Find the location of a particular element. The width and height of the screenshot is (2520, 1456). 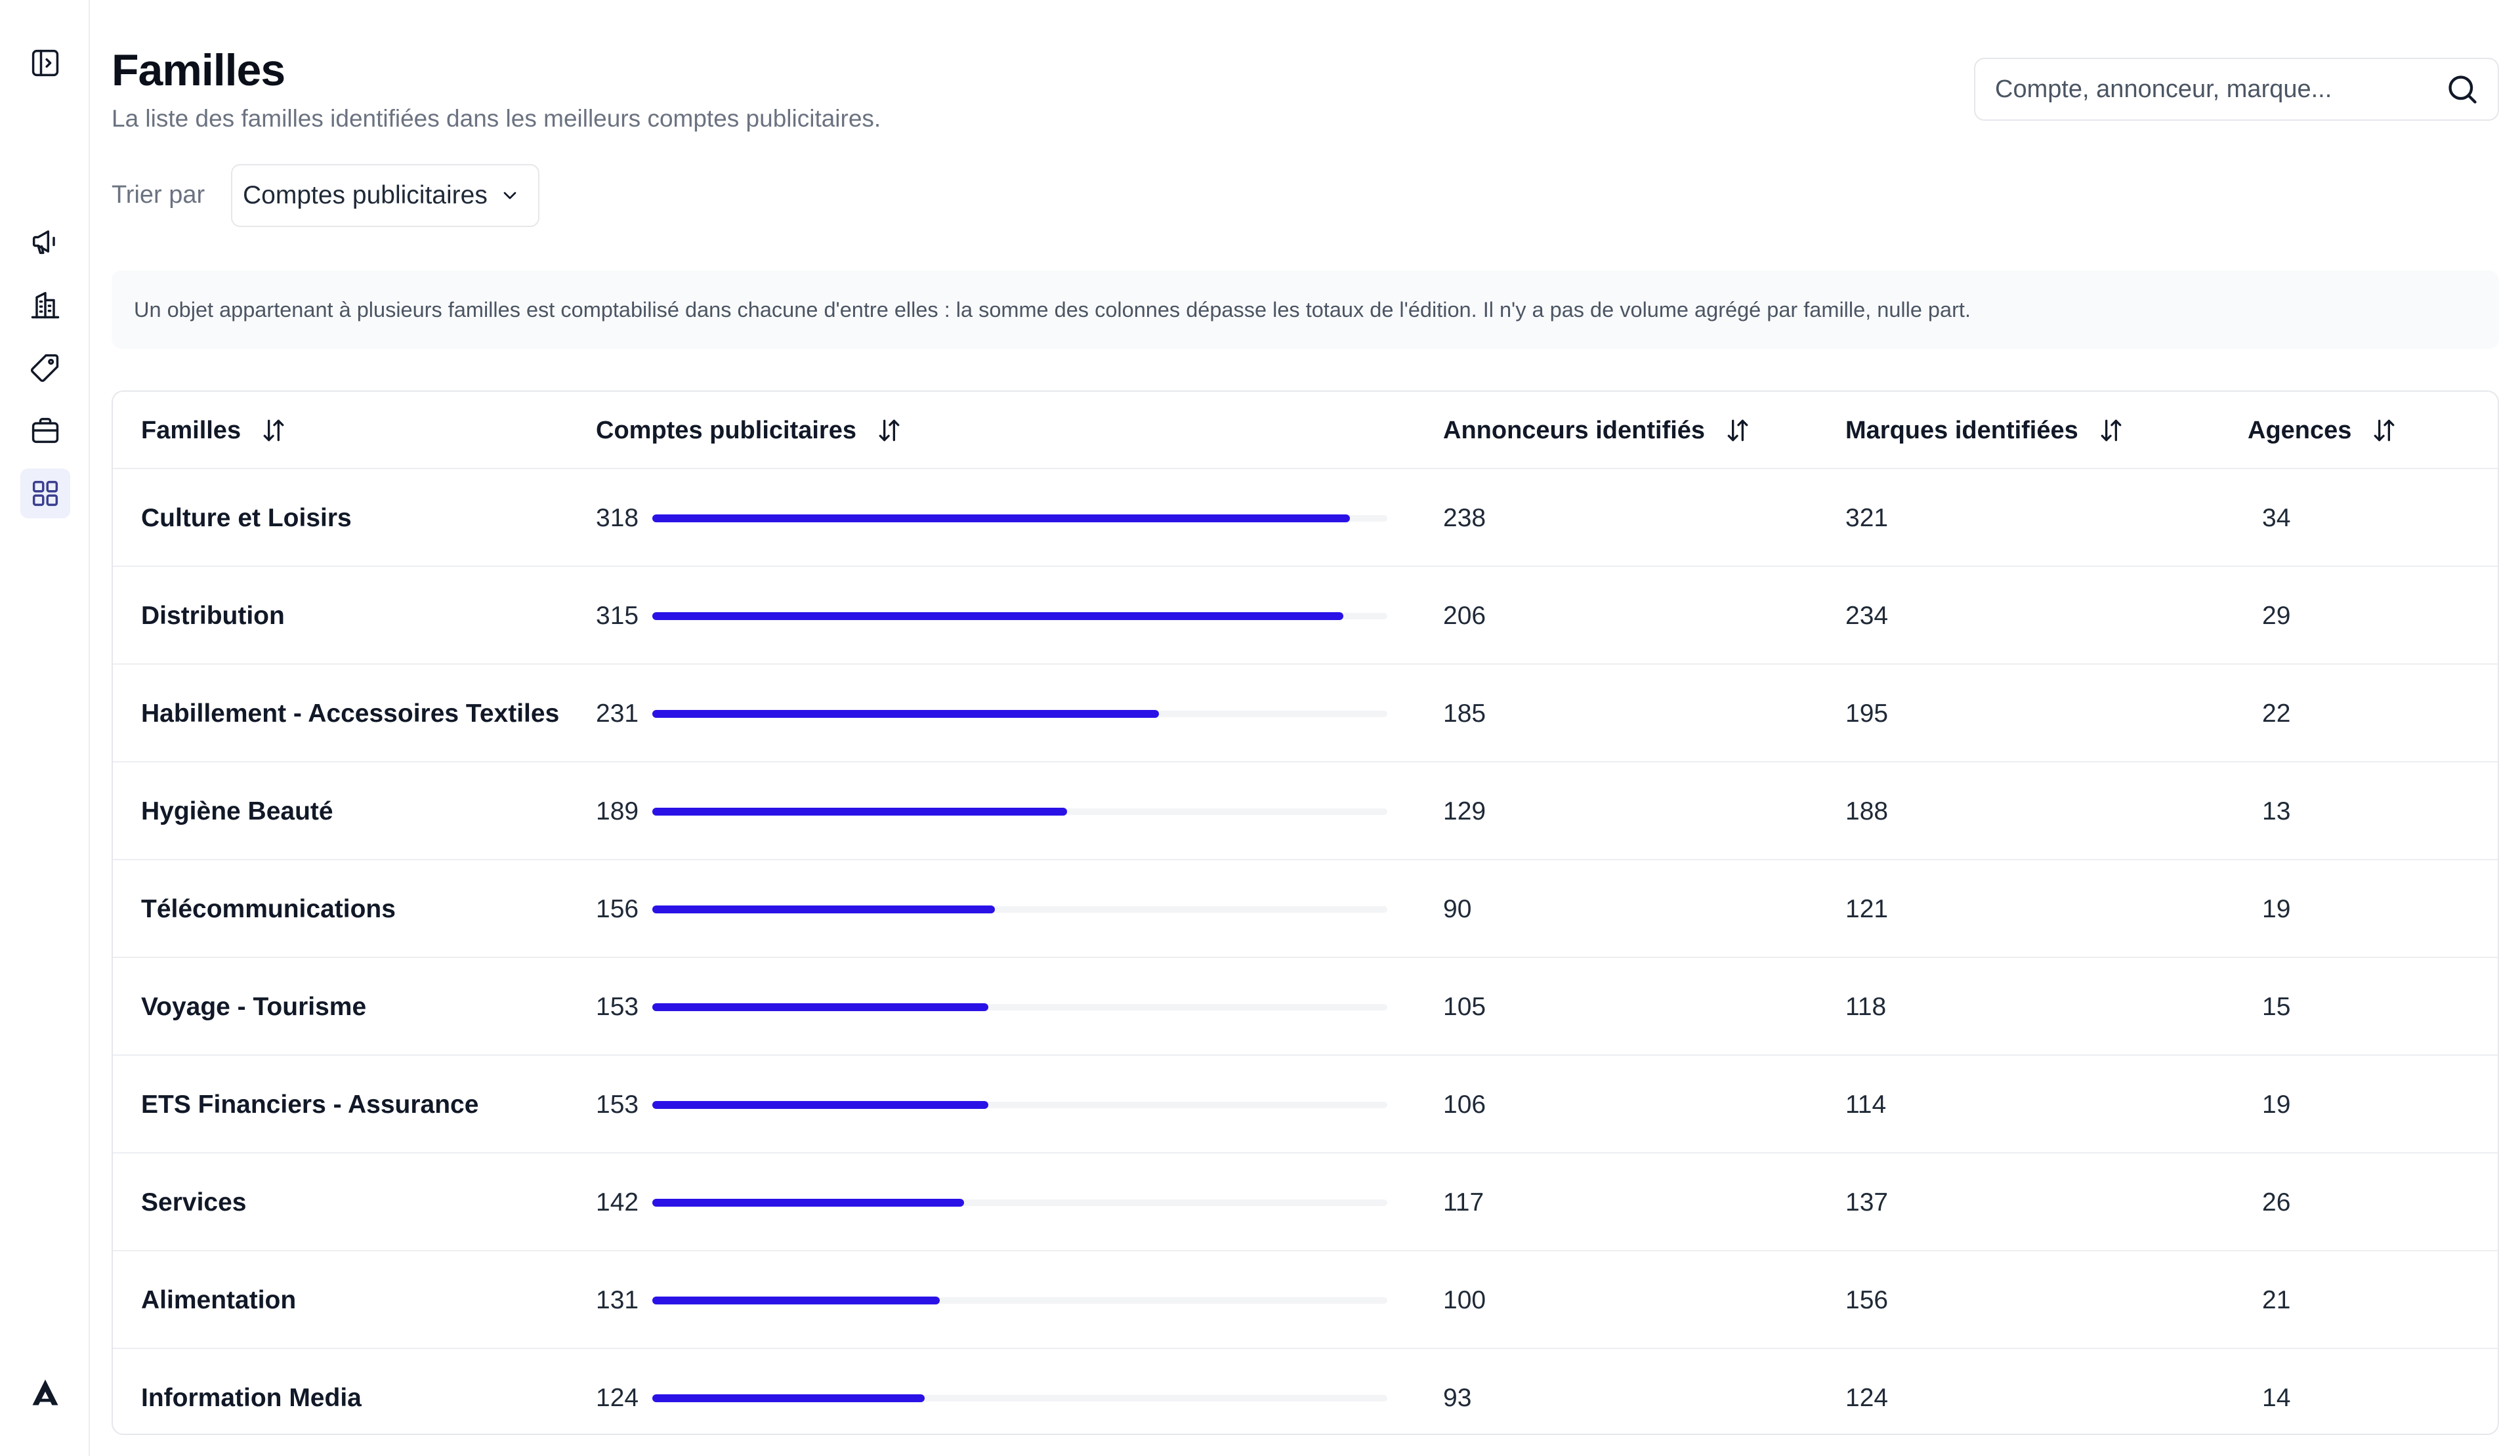

marques-value: 321 is located at coordinates (1867, 517).